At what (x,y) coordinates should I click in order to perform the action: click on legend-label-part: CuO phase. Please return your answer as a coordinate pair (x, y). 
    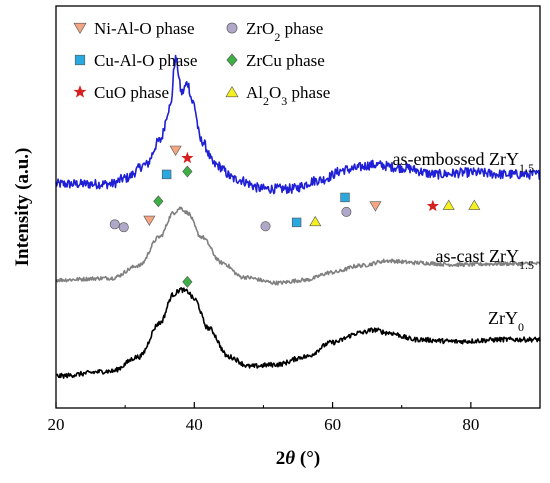
    Looking at the image, I should click on (131, 92).